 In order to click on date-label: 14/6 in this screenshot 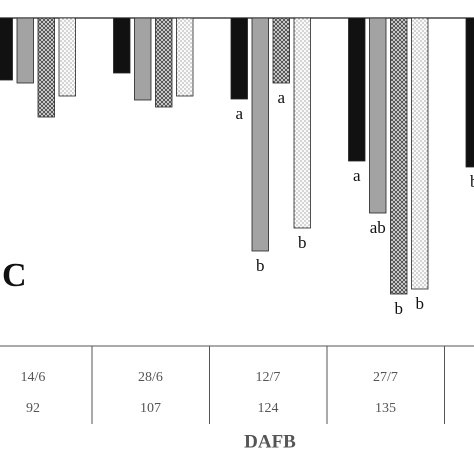, I will do `click(33, 377)`.